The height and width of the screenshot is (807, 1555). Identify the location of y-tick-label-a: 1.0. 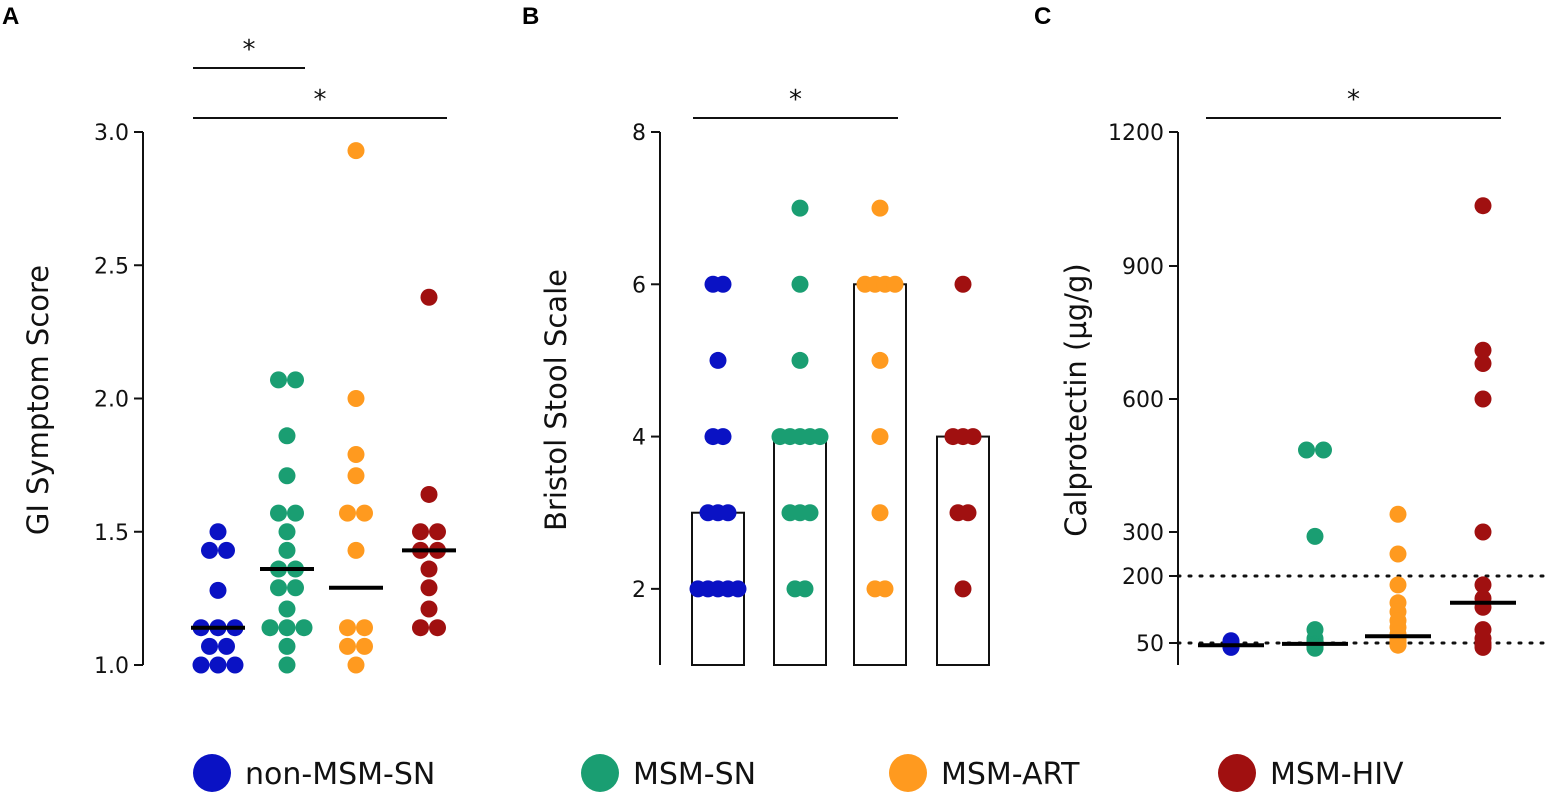
(111, 666).